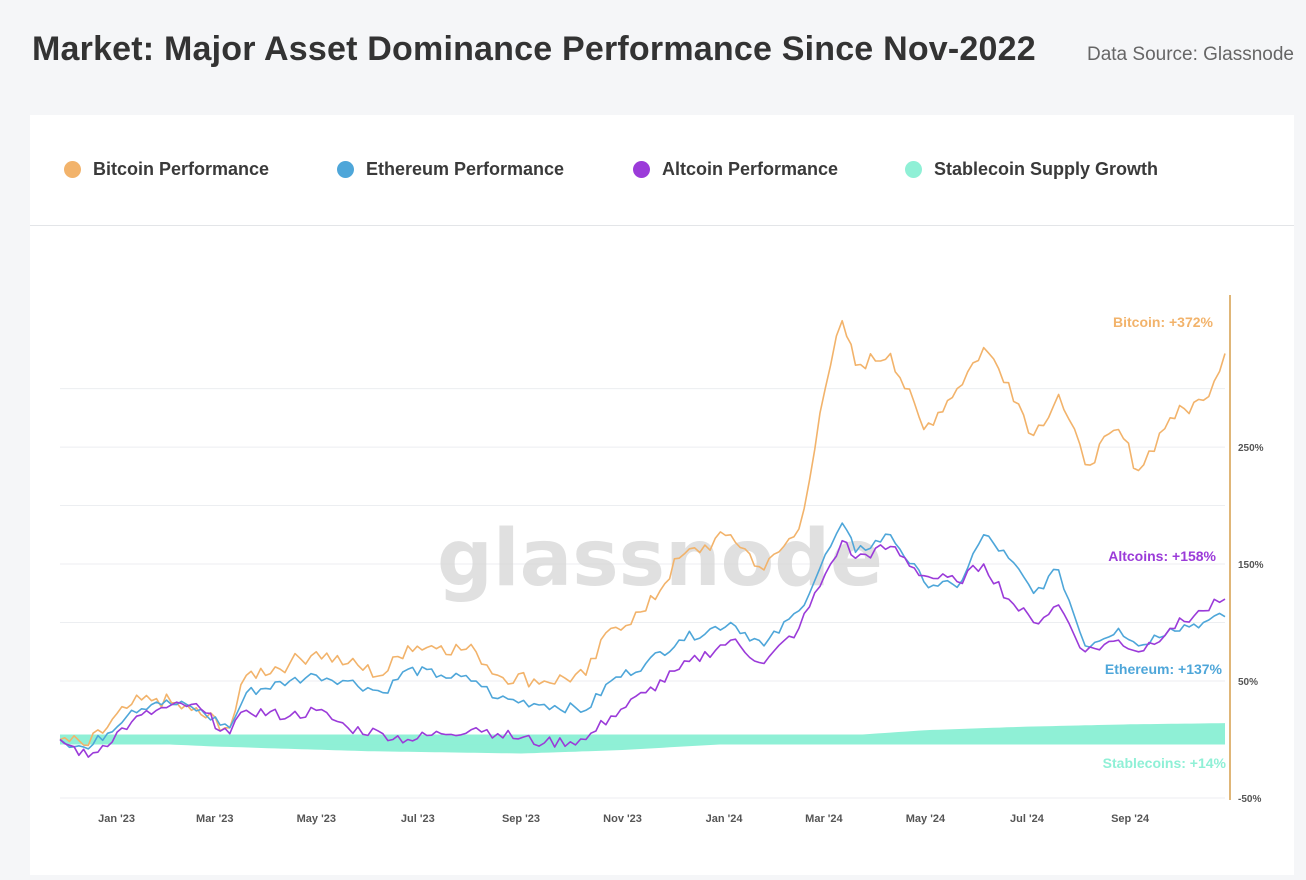  What do you see at coordinates (316, 819) in the screenshot?
I see `x-tick-label: May '23` at bounding box center [316, 819].